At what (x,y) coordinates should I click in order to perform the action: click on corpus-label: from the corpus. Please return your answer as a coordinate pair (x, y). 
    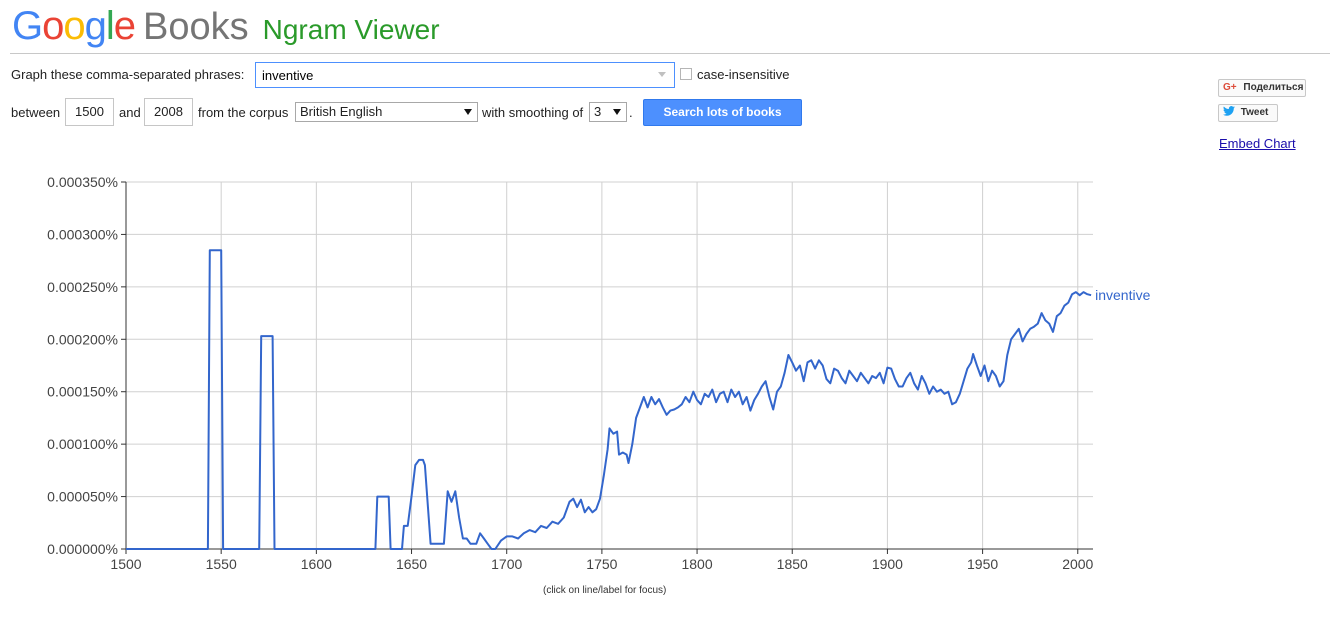
    Looking at the image, I should click on (243, 112).